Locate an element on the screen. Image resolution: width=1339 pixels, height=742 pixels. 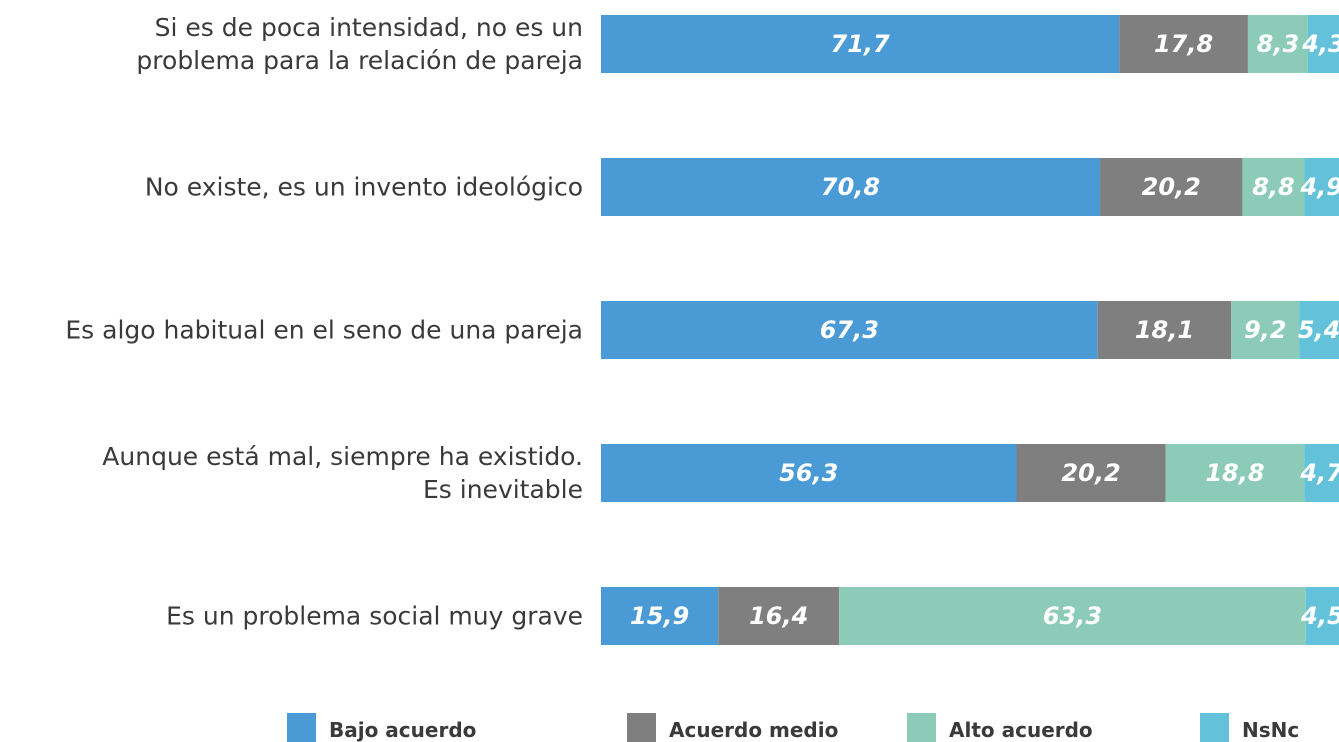
value-label: 4,5 is located at coordinates (1319, 616).